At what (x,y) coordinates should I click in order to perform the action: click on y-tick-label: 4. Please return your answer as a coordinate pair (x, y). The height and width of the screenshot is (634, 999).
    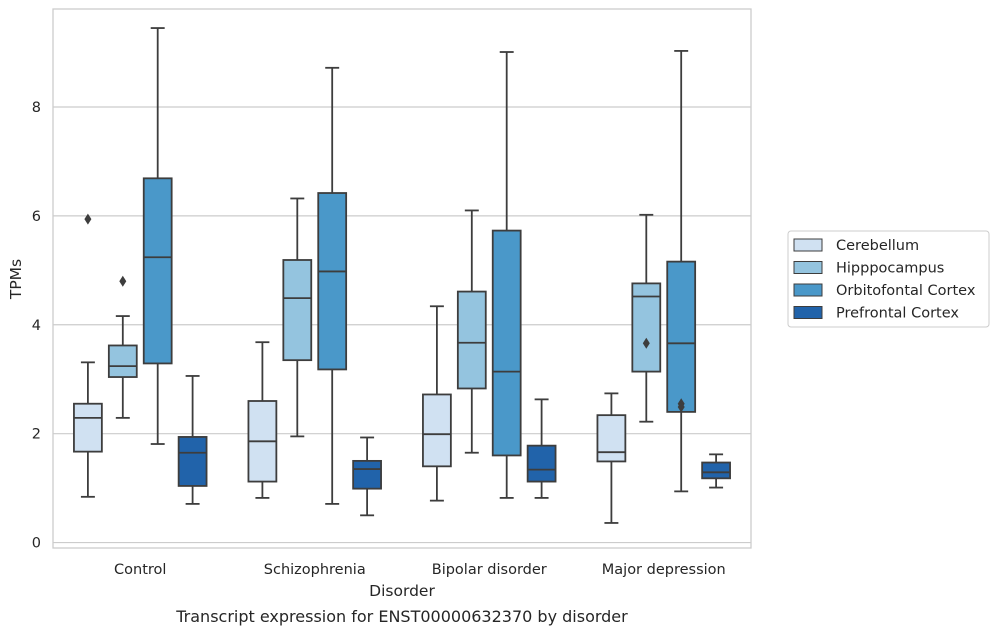
    Looking at the image, I should click on (36, 326).